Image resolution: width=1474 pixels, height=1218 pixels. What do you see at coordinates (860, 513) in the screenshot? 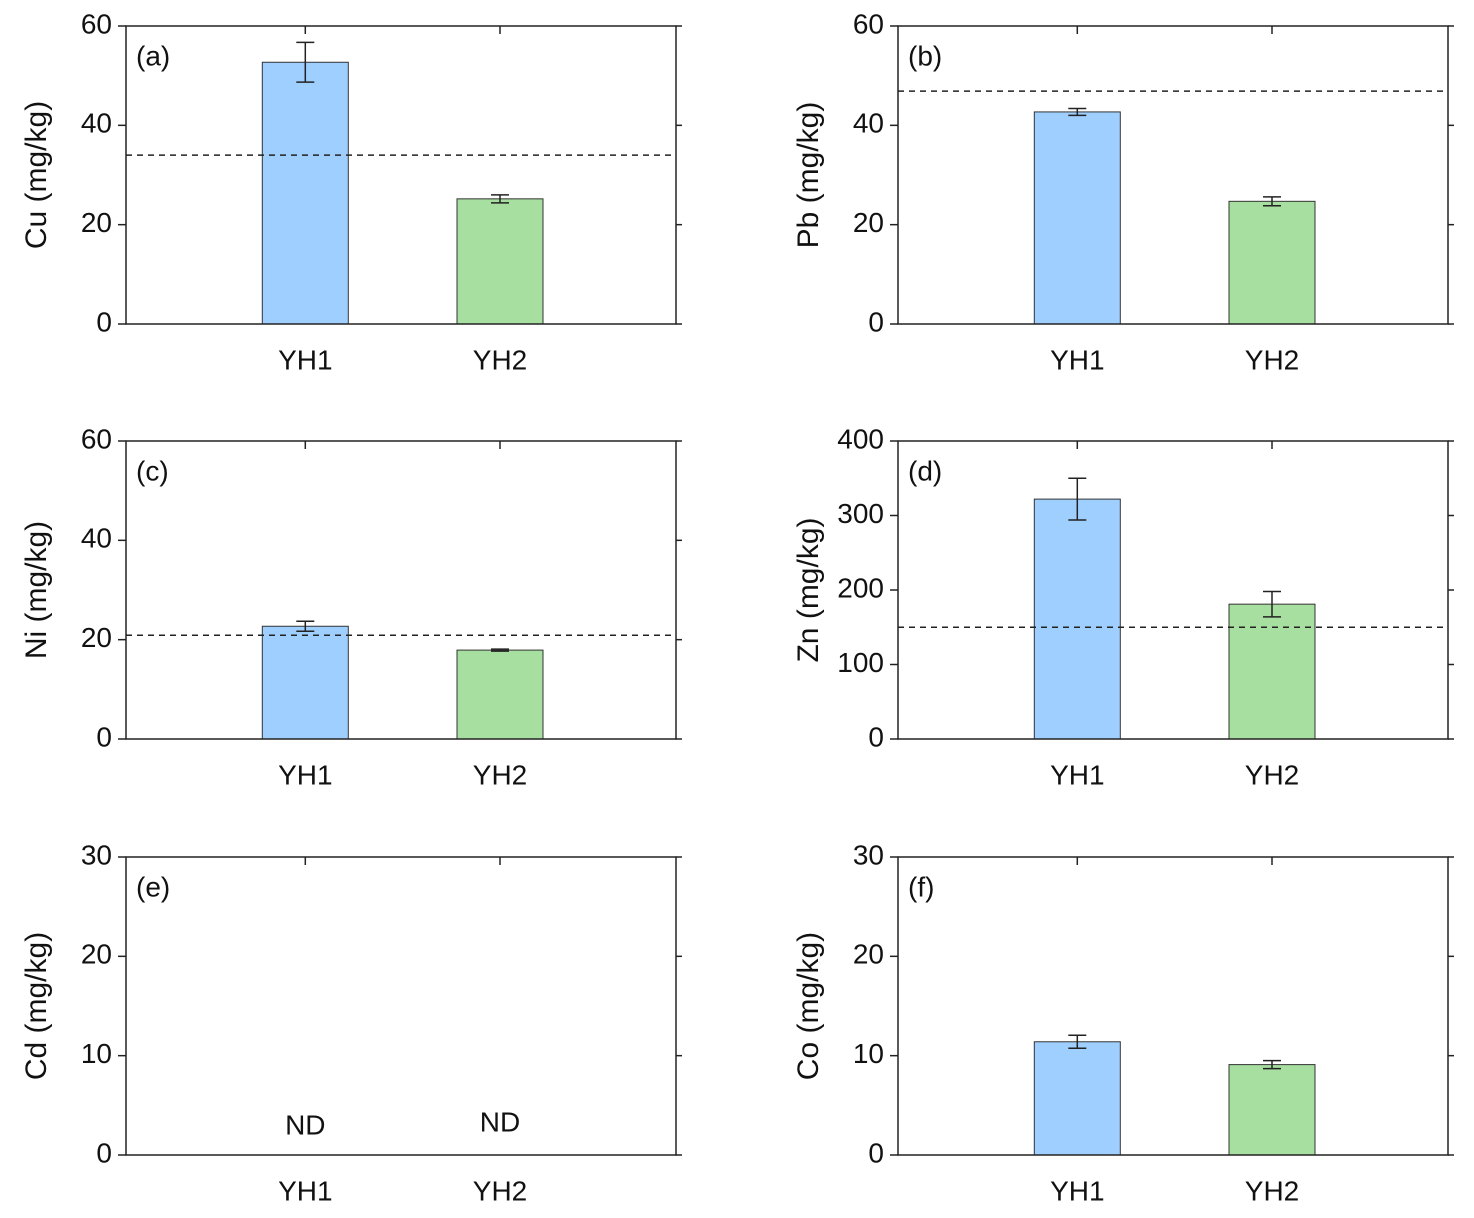
I see `y-tick-label: 300` at bounding box center [860, 513].